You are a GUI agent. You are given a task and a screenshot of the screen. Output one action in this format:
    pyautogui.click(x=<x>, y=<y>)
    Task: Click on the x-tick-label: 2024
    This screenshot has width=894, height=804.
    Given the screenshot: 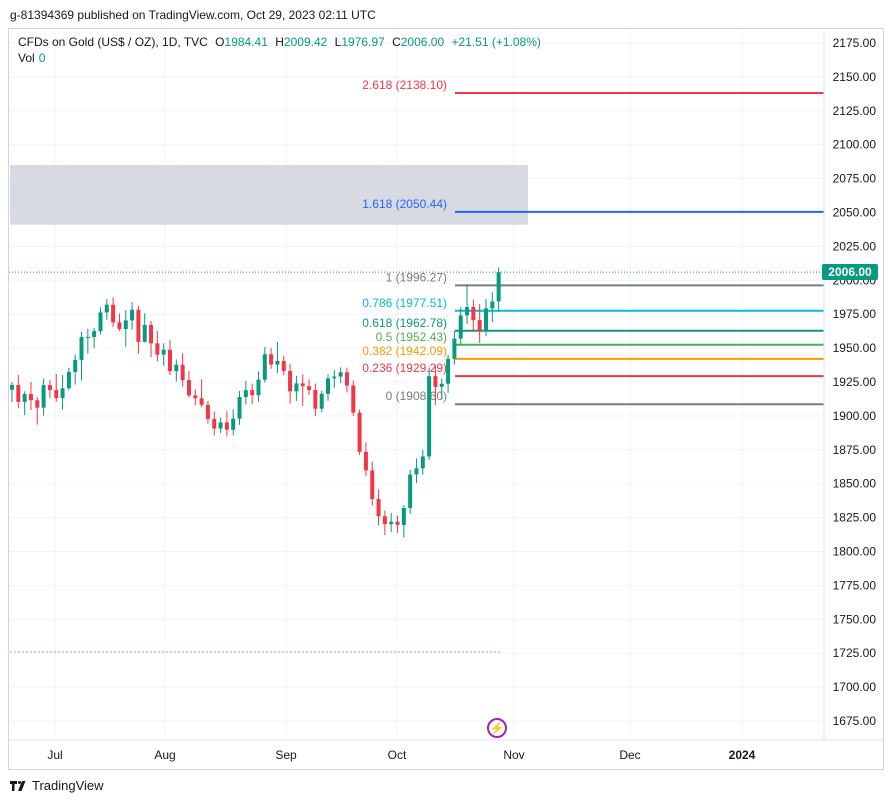 What is the action you would take?
    pyautogui.click(x=742, y=755)
    